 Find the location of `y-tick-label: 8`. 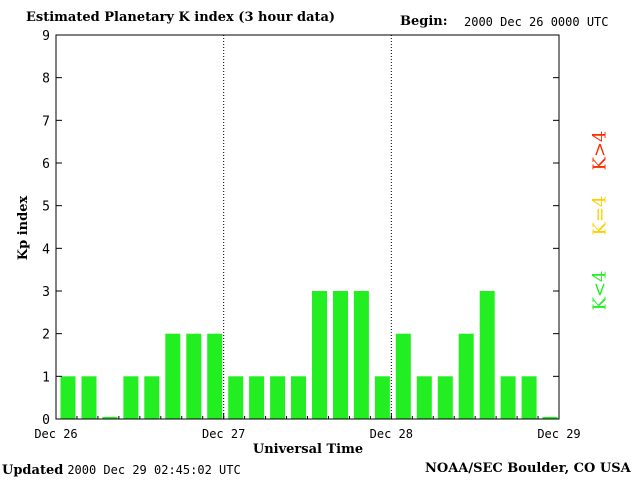

y-tick-label: 8 is located at coordinates (46, 79).